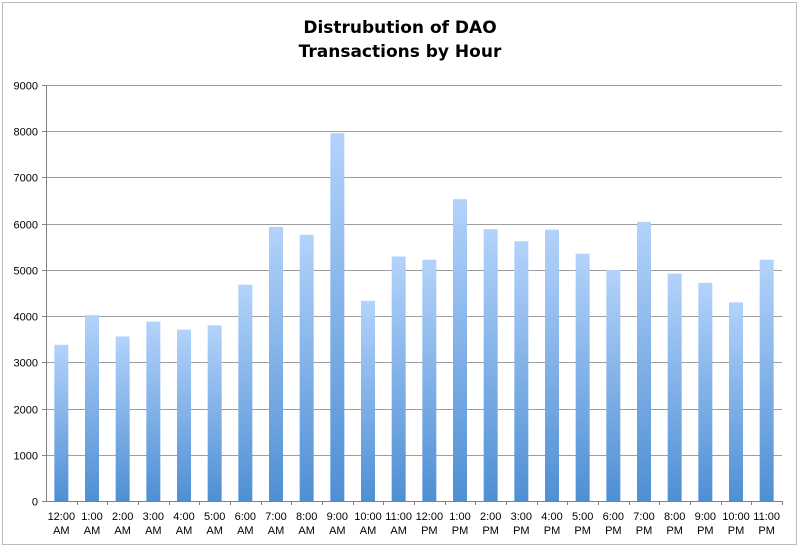 Image resolution: width=800 pixels, height=547 pixels. I want to click on y-tick-label: 7000, so click(26, 179).